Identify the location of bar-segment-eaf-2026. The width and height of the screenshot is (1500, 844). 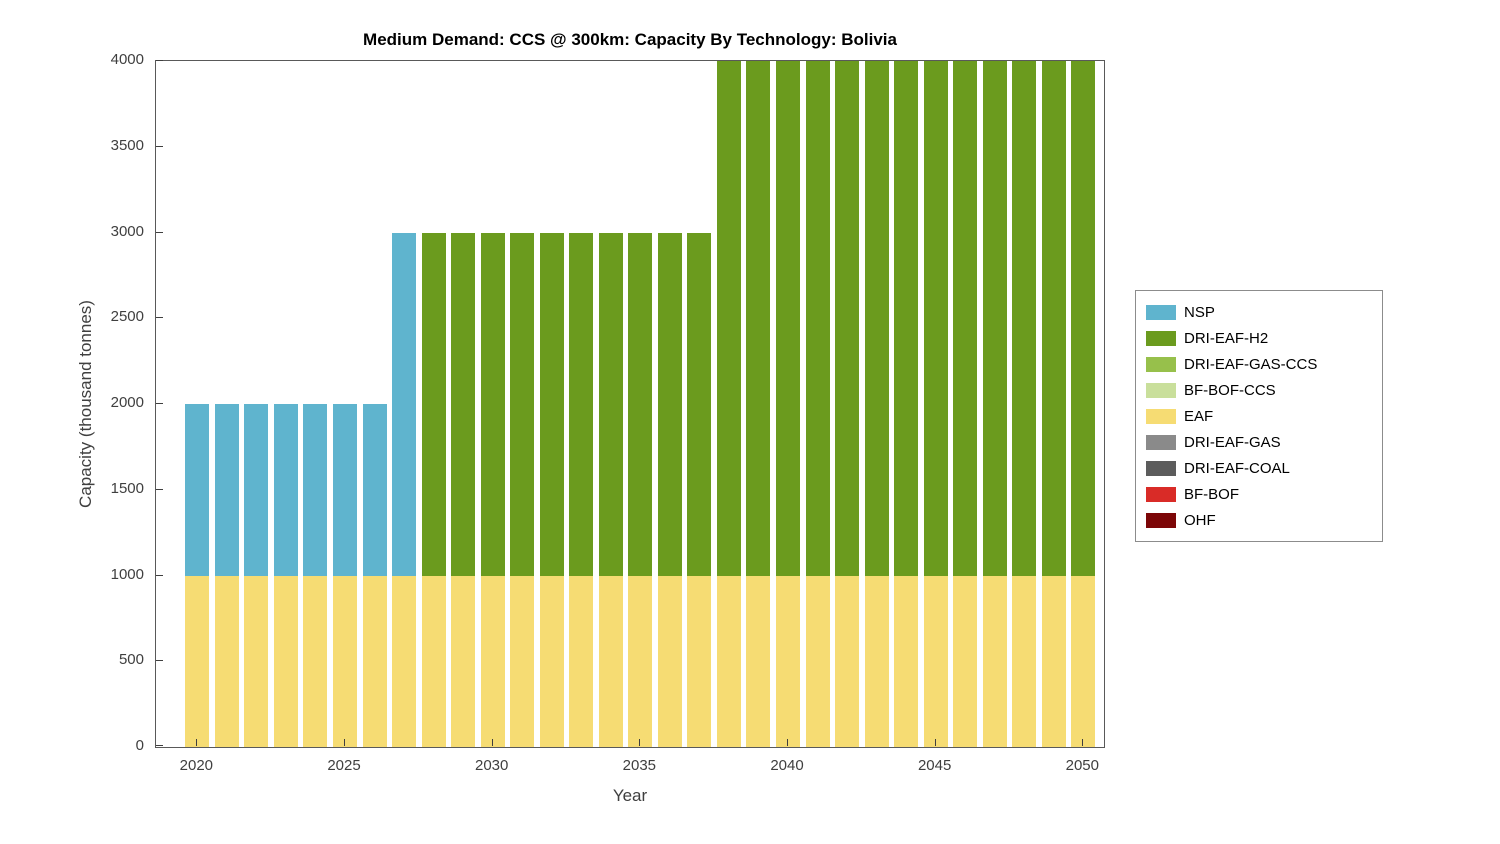
(374, 661).